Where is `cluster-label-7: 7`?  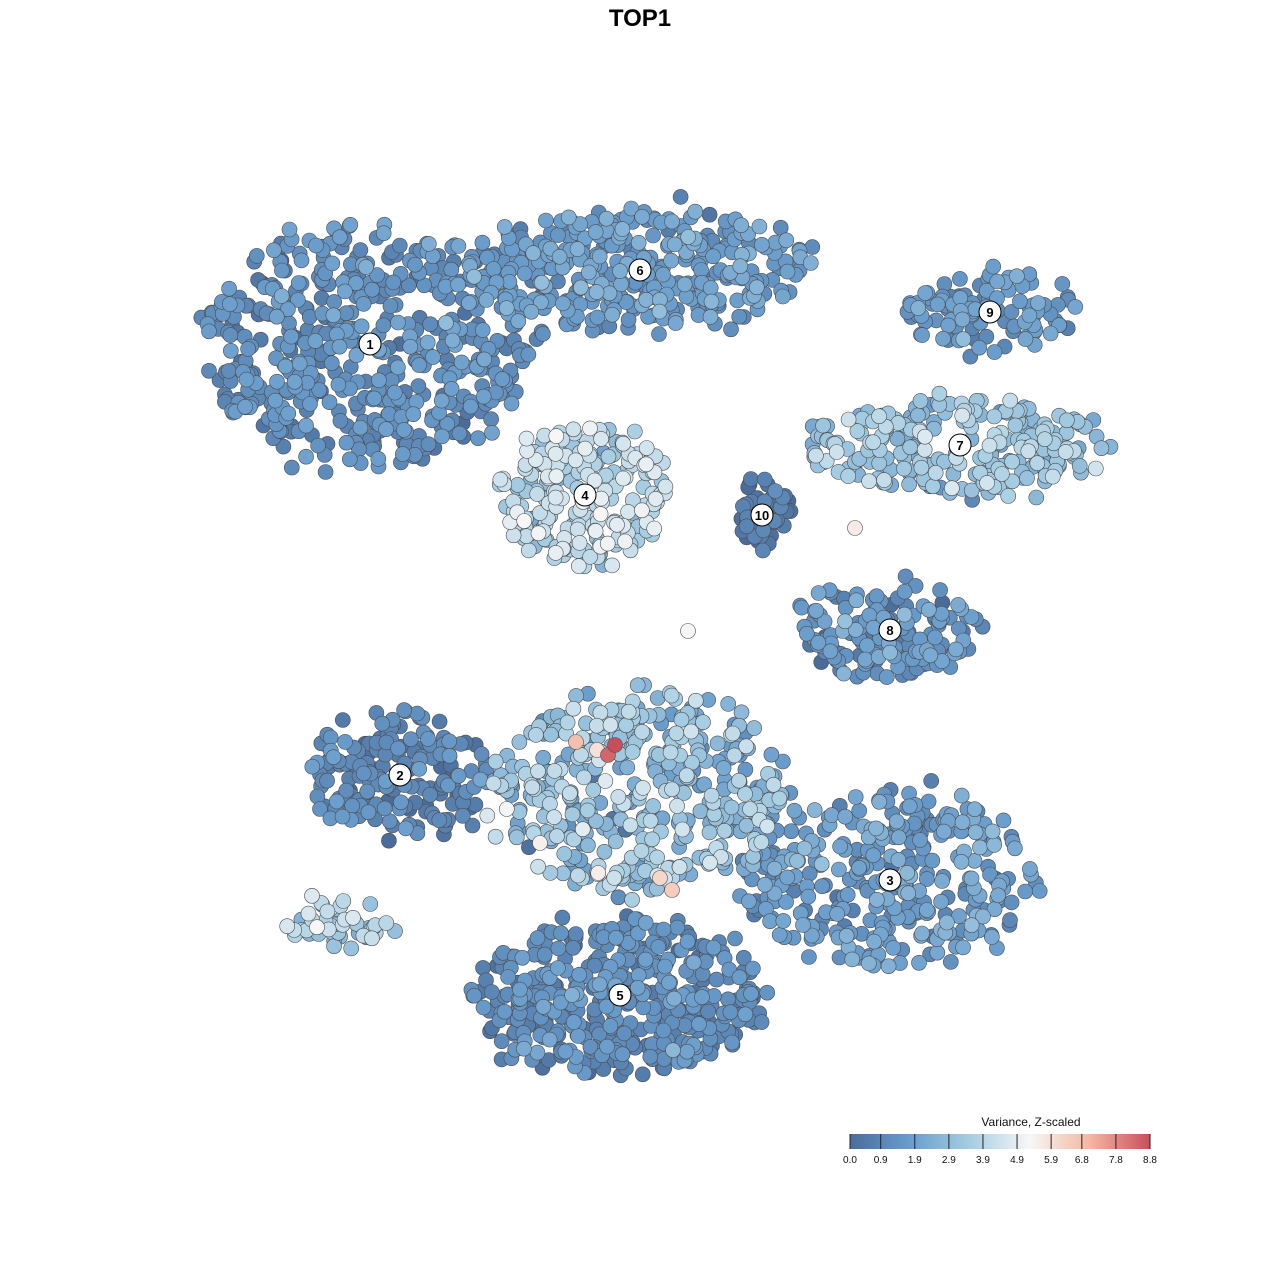
cluster-label-7: 7 is located at coordinates (960, 445).